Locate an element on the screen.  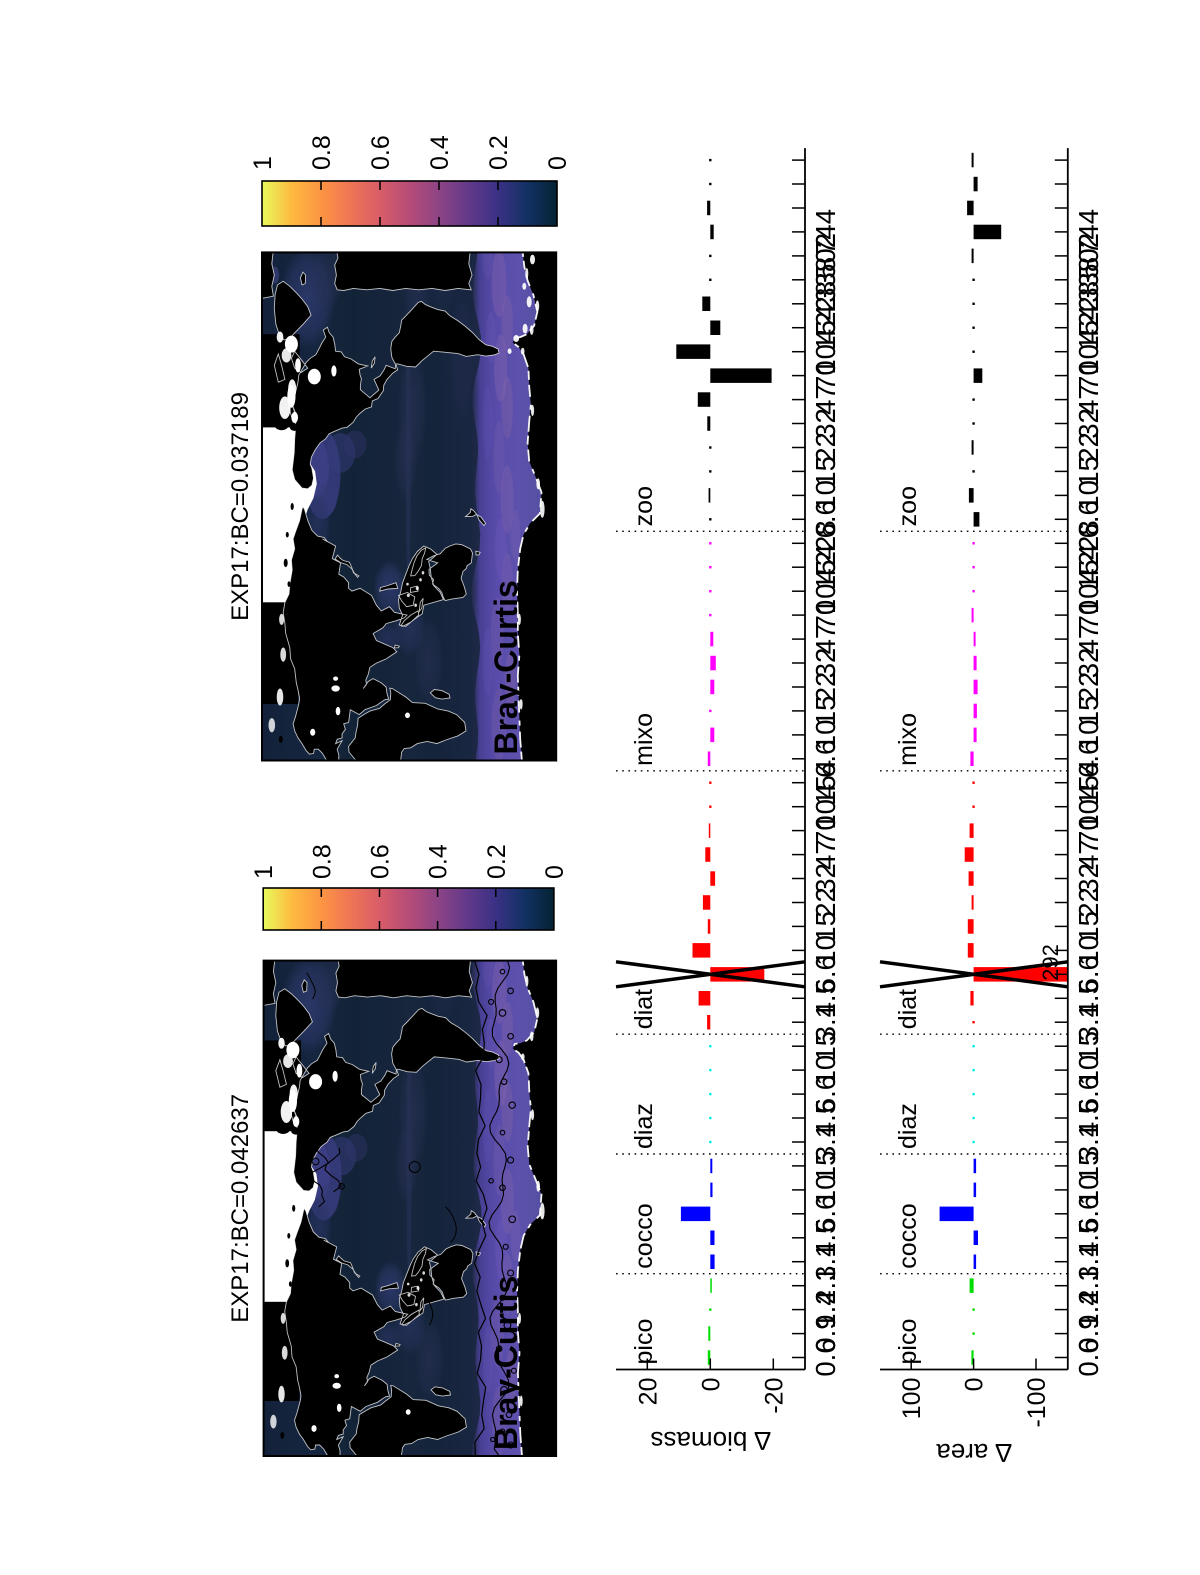
svg-text: Bray-Curtis is located at coordinates (506, 1363).